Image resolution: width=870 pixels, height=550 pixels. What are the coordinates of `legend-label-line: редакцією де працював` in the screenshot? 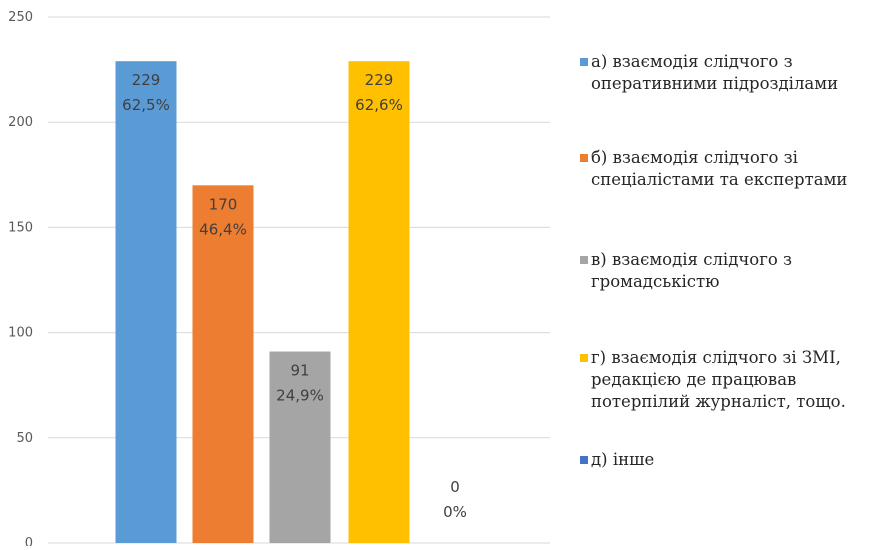 It's located at (694, 379).